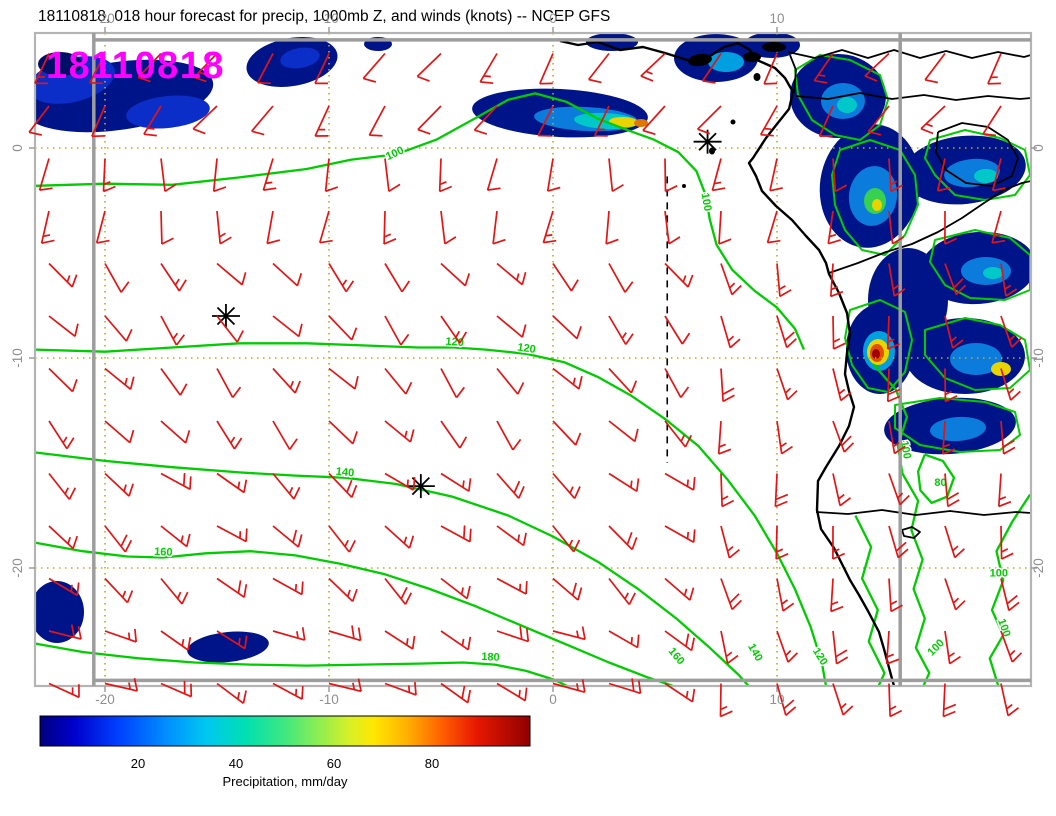  What do you see at coordinates (676, 656) in the screenshot?
I see `contour-label: 160` at bounding box center [676, 656].